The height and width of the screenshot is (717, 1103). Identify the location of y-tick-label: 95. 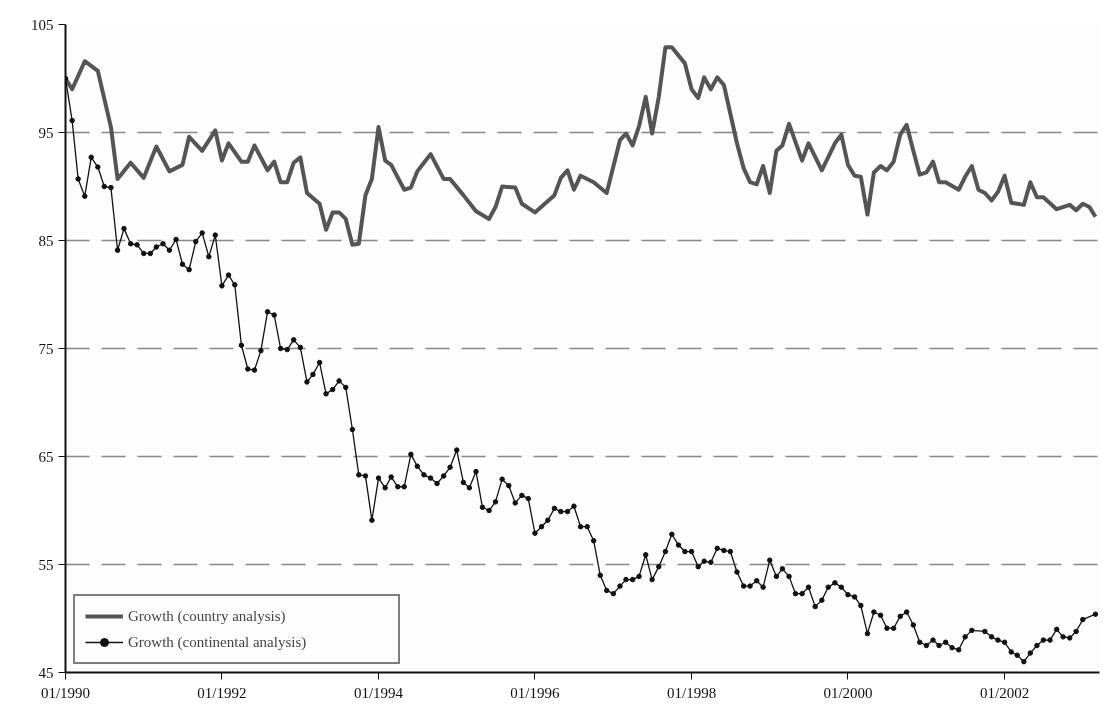
(46, 132).